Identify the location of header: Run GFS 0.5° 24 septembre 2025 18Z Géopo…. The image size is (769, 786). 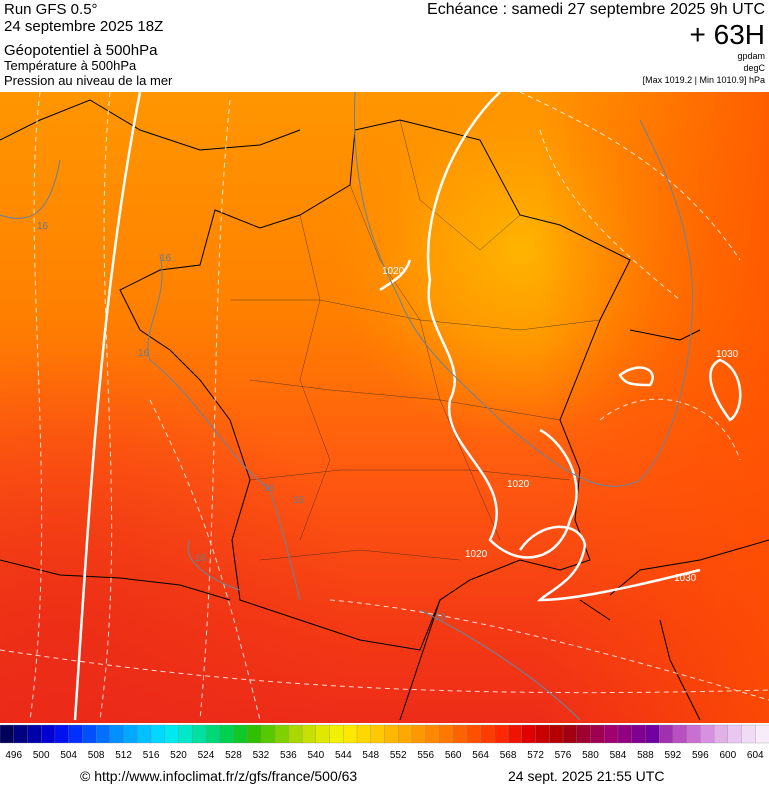
(385, 44).